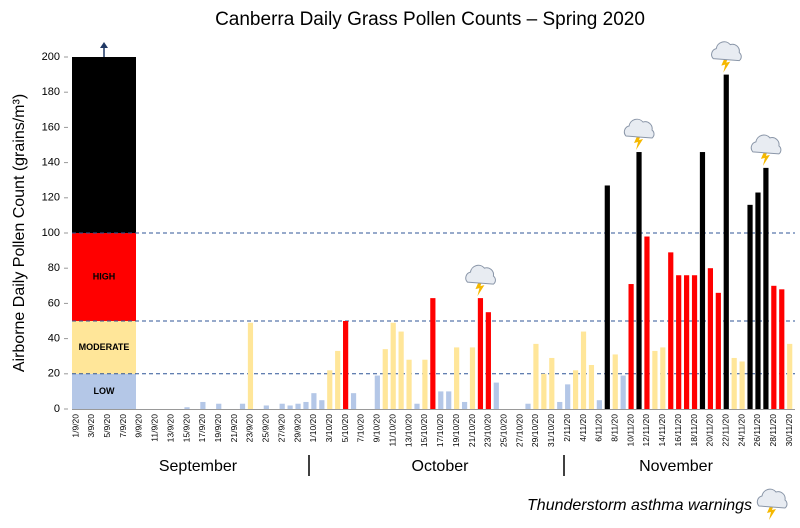  I want to click on y-tick-label: 0, so click(57, 409).